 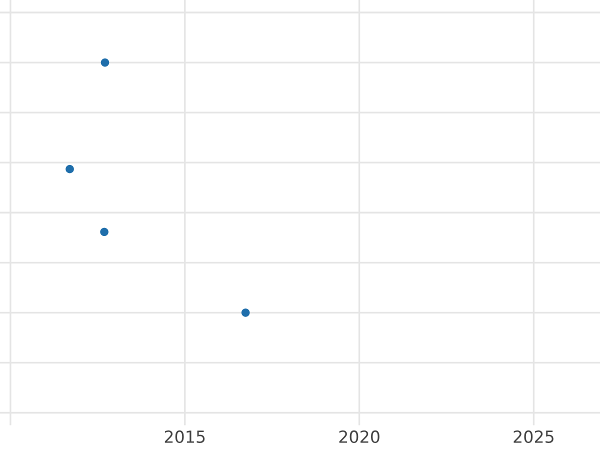 What do you see at coordinates (534, 437) in the screenshot?
I see `x-tick-label: 2025` at bounding box center [534, 437].